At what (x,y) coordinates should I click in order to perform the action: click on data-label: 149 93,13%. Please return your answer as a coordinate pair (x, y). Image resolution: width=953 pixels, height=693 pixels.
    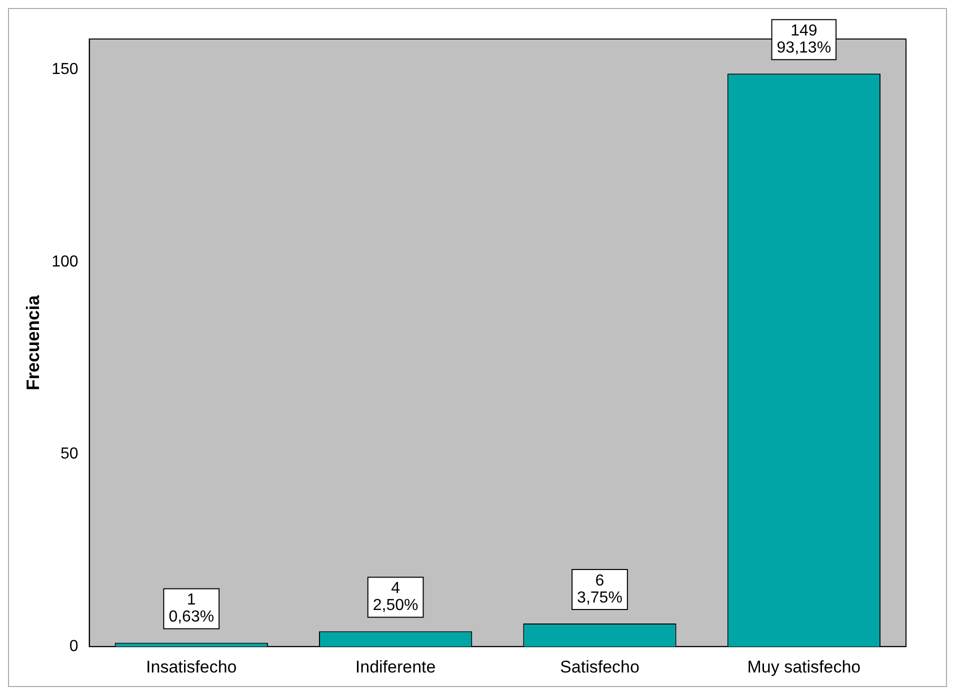
    Looking at the image, I should click on (804, 39).